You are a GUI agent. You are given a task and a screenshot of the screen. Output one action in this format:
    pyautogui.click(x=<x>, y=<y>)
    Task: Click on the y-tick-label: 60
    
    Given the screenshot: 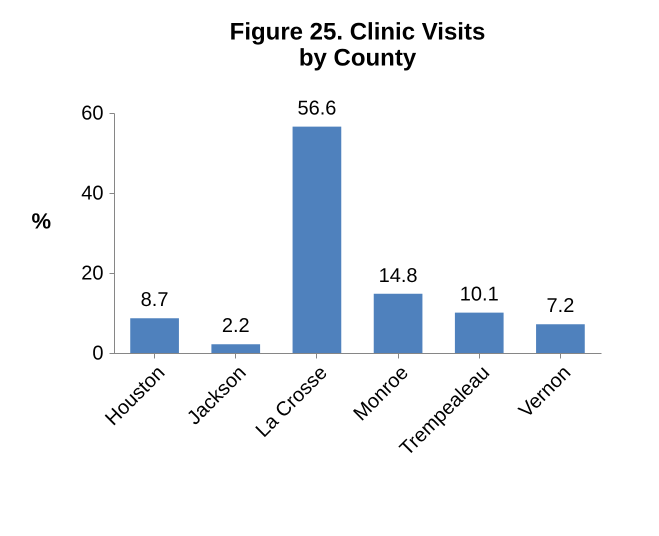 What is the action you would take?
    pyautogui.click(x=92, y=113)
    